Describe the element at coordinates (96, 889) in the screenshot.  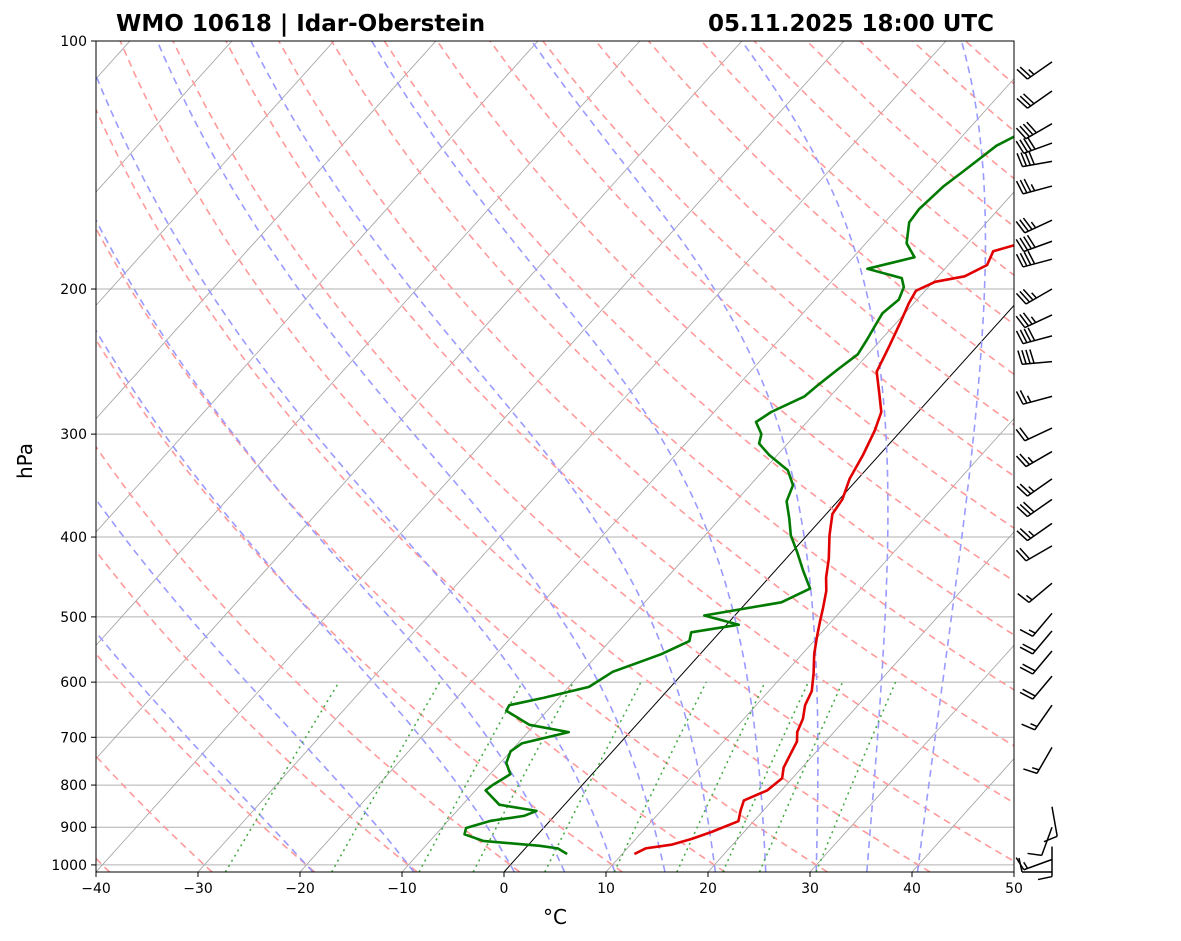
I see `x-tick-label: −40` at that location.